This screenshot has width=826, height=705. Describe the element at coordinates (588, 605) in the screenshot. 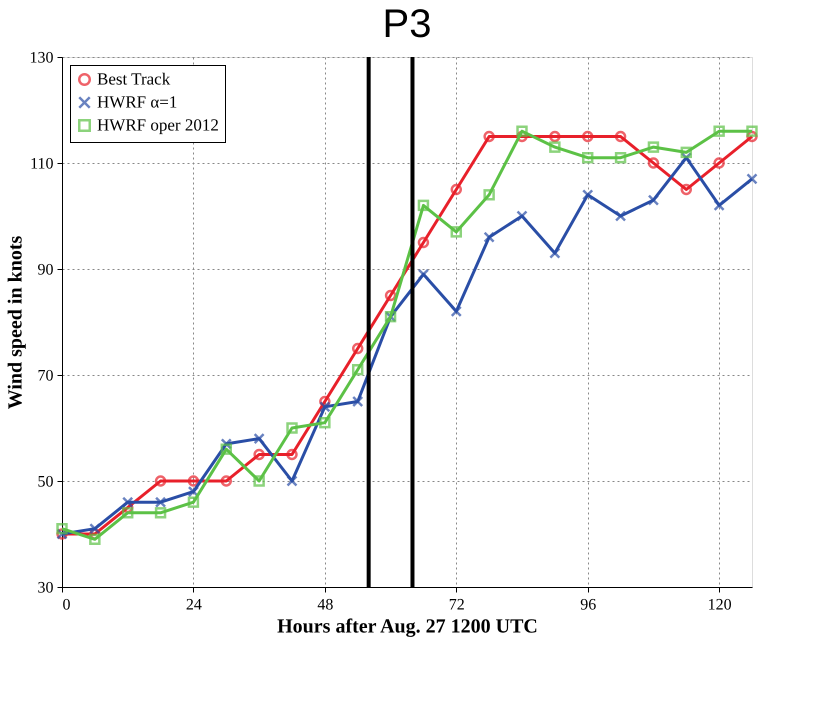

I see `x-tick-label: 96` at that location.